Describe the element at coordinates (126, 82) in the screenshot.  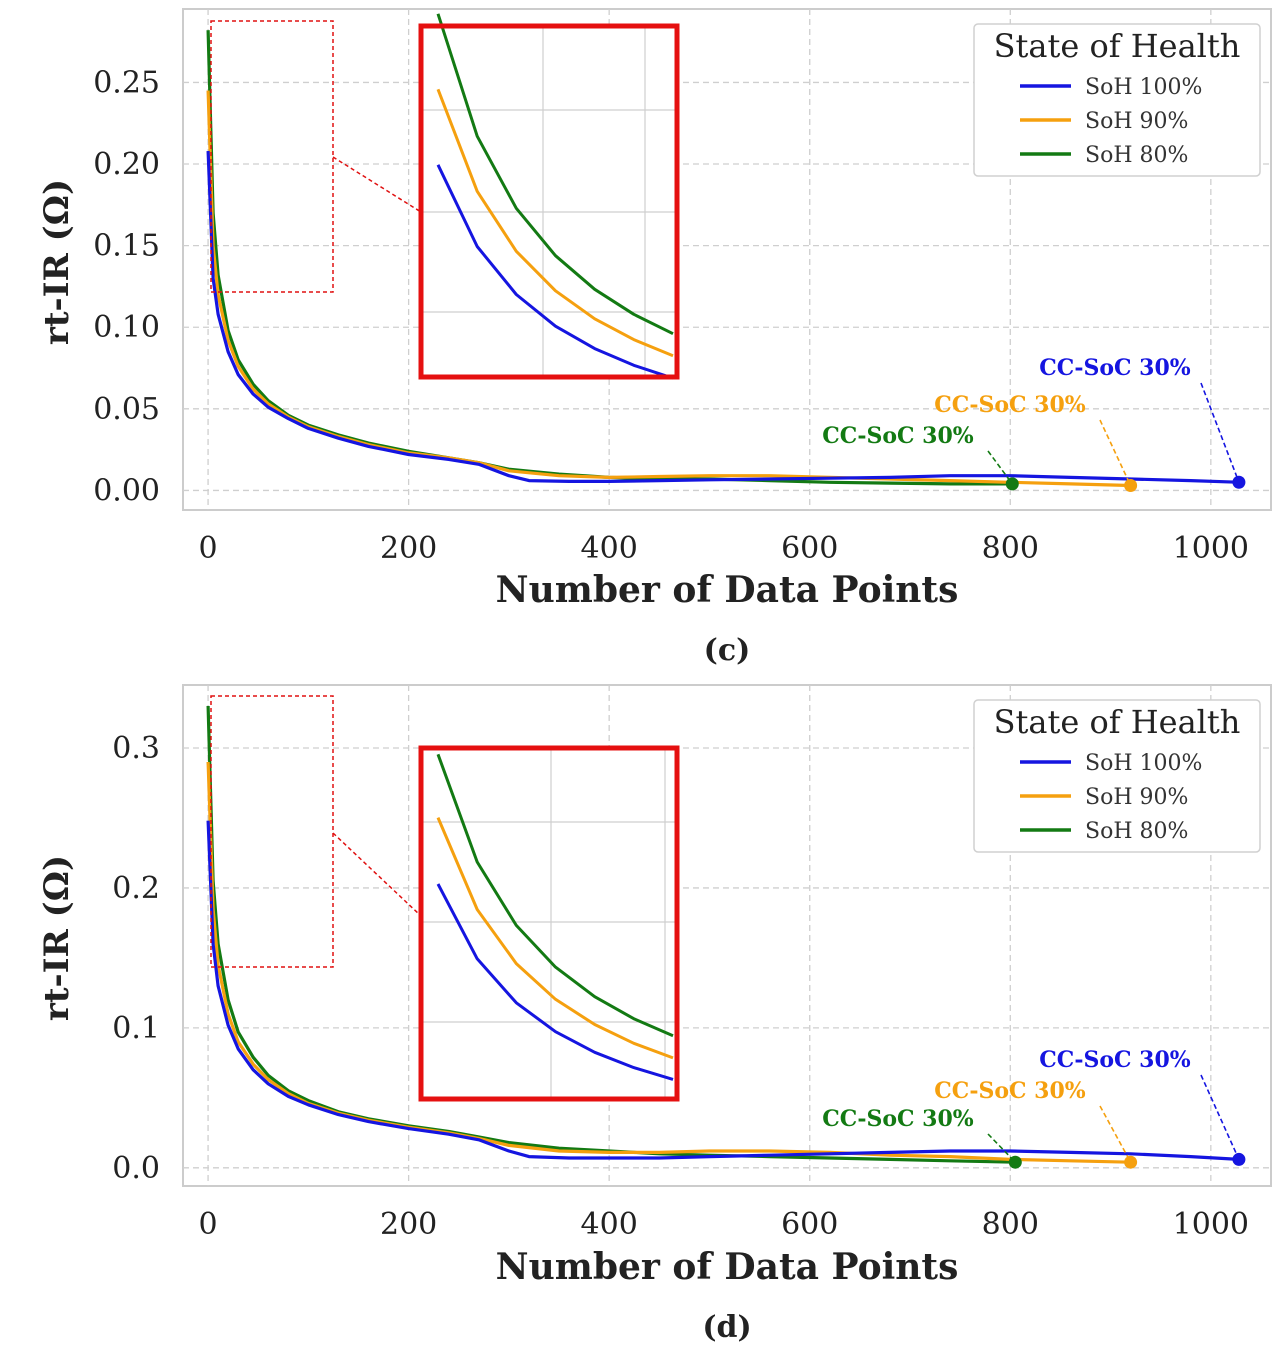
I see `y-tick-label: 0.25` at that location.